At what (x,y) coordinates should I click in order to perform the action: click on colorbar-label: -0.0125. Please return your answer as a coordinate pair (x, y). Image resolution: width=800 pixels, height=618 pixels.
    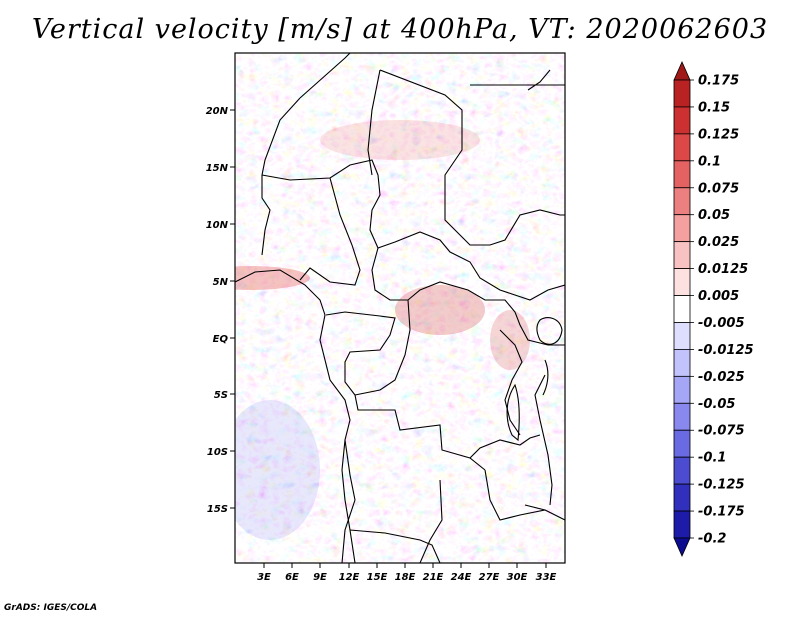
    Looking at the image, I should click on (726, 350).